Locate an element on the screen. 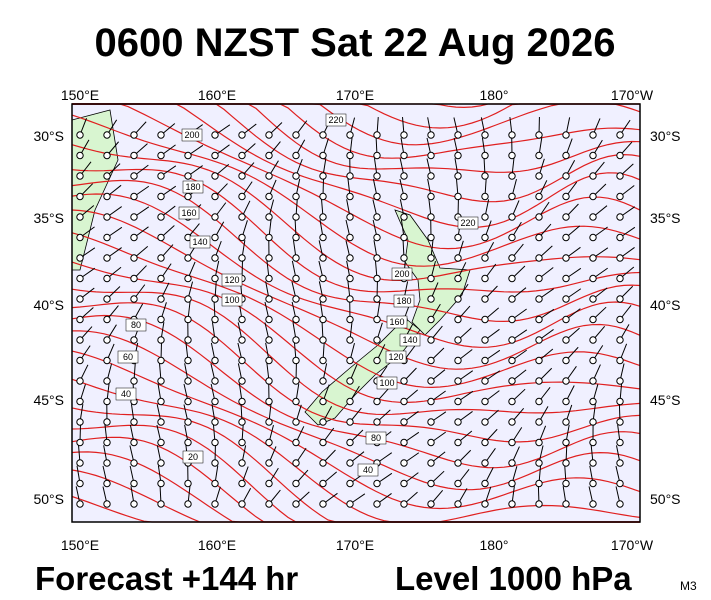  latitude-label: 35°S is located at coordinates (48, 218).